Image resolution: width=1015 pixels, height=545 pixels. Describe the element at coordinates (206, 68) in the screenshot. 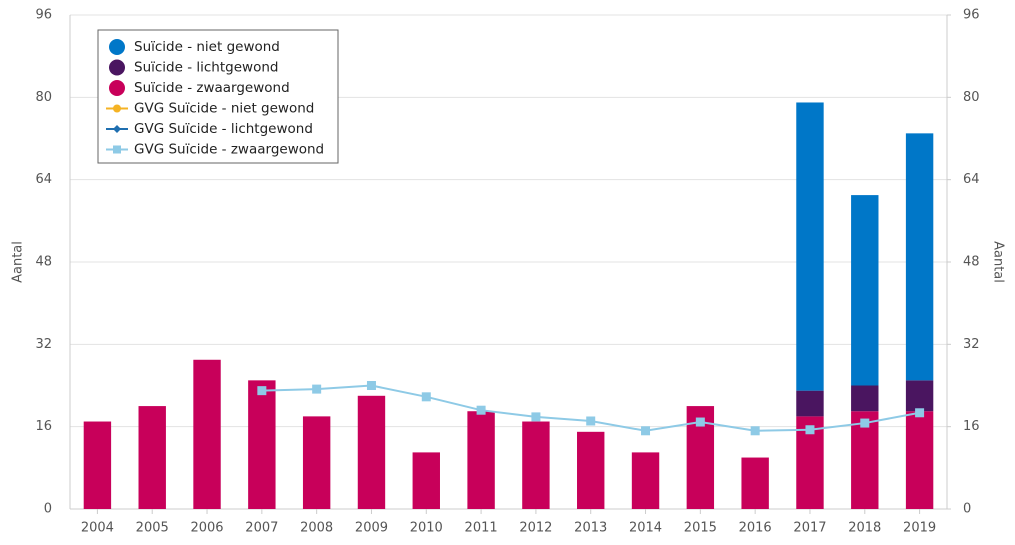

I see `legend-label: Suïcide - lichtgewond` at that location.